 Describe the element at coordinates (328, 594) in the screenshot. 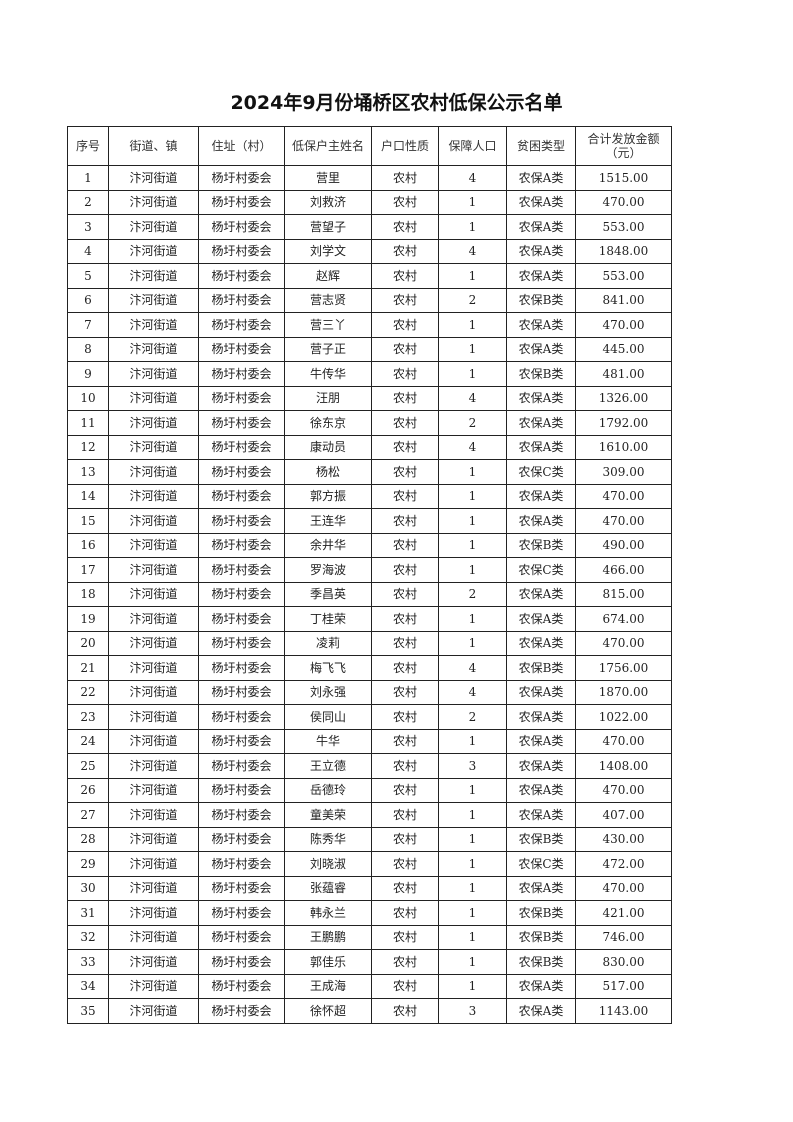

I see `col-household-head-cell: 季昌英` at that location.